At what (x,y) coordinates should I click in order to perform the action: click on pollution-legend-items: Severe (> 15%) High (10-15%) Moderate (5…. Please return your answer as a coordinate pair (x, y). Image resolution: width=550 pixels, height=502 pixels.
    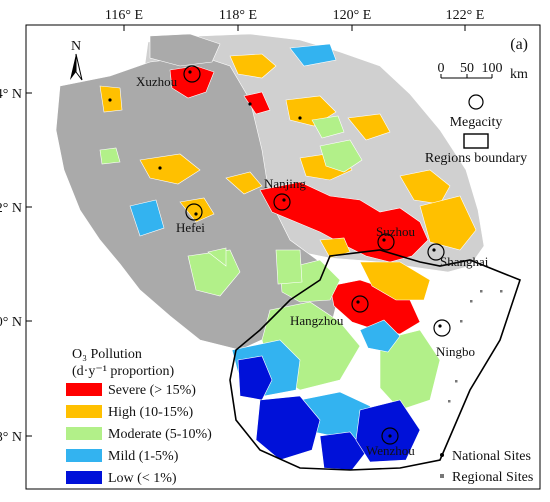
    Looking at the image, I should click on (139, 434).